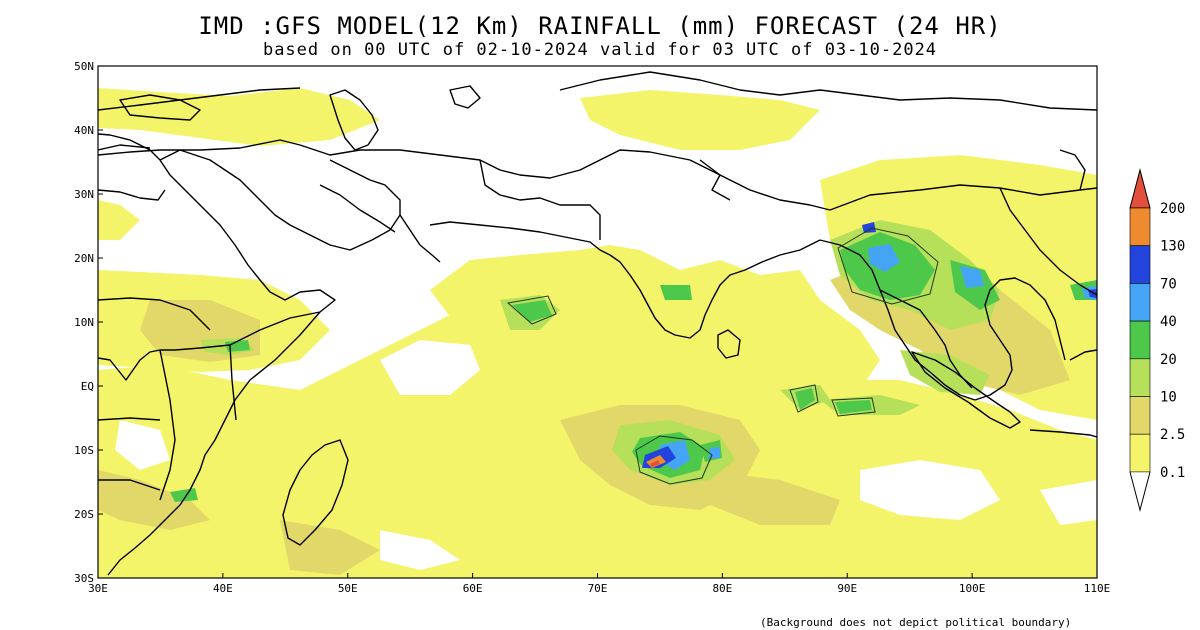 The image size is (1200, 630). I want to click on rain-very-heavy, so click(878, 357).